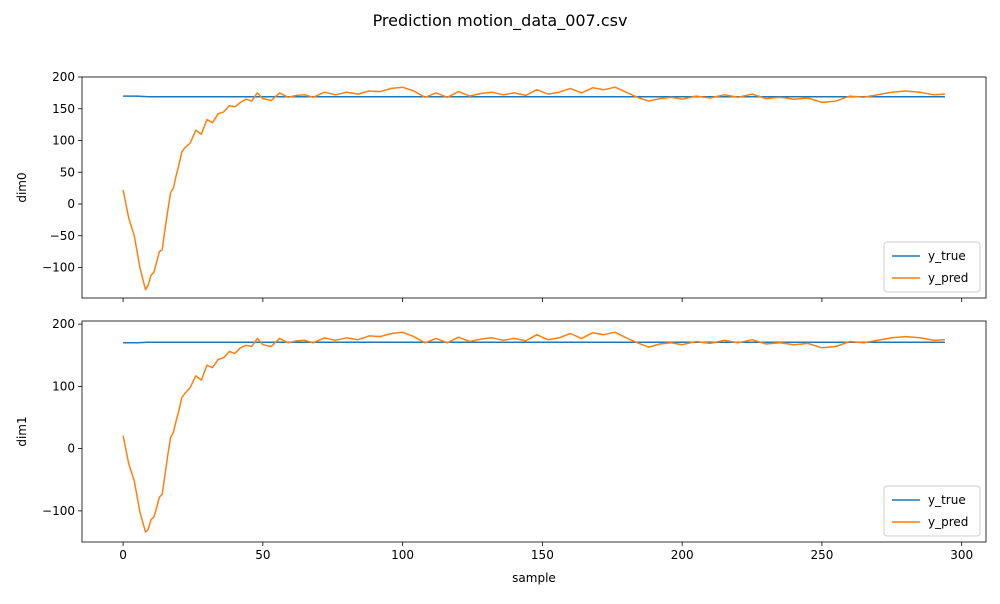 This screenshot has height=604, width=1000. What do you see at coordinates (534, 578) in the screenshot?
I see `x-axis-label: sample` at bounding box center [534, 578].